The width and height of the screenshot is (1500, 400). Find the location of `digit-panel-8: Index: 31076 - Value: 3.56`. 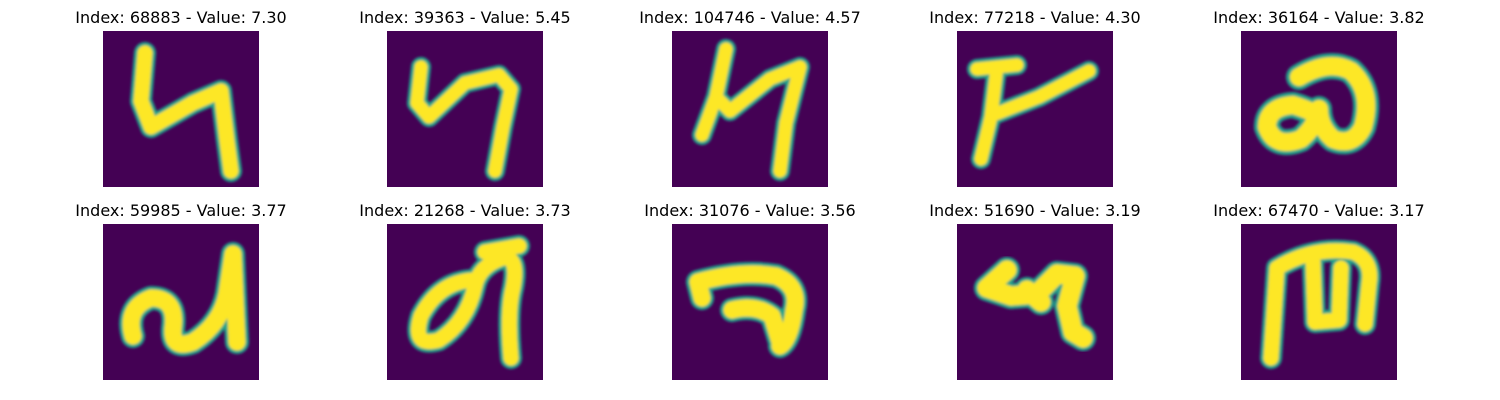

digit-panel-8: Index: 31076 - Value: 3.56 is located at coordinates (750, 289).